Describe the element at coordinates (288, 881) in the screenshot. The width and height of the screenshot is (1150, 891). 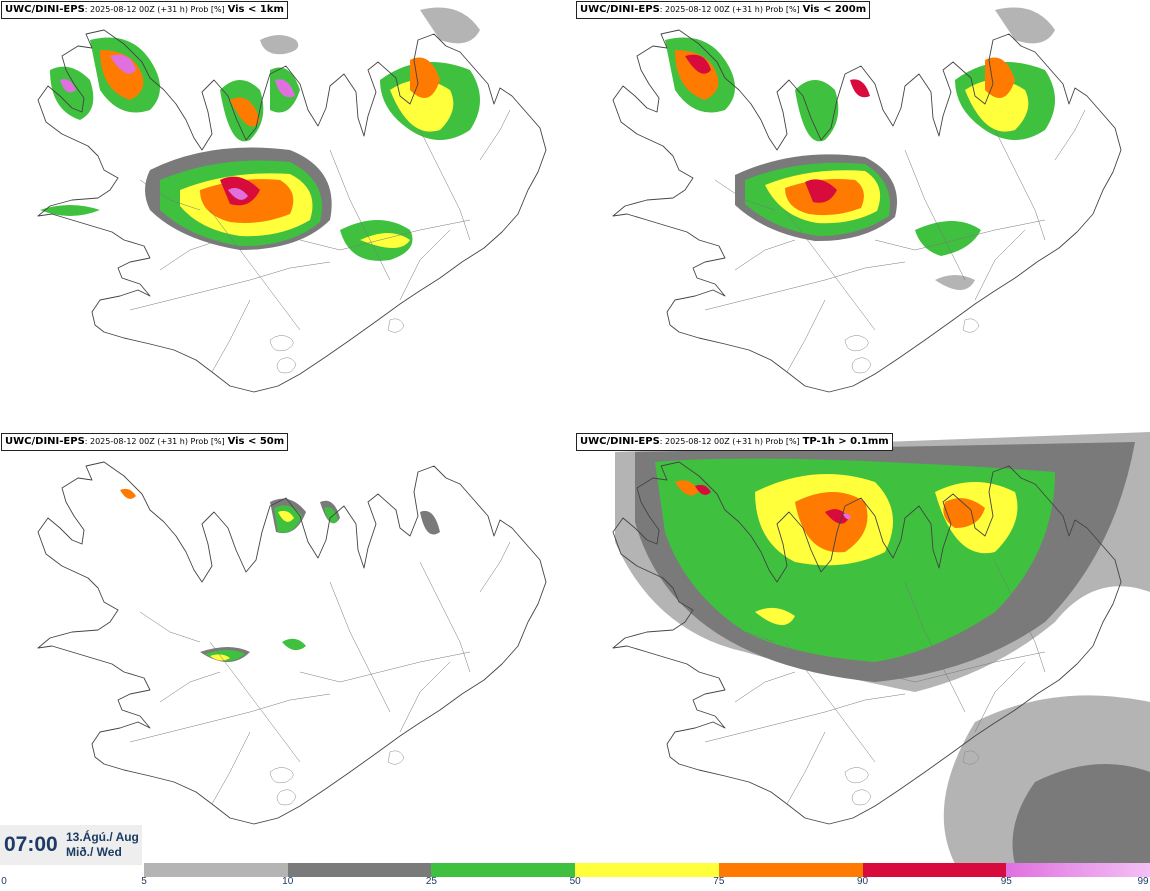
I see `colorbar-tick-label: 10` at that location.